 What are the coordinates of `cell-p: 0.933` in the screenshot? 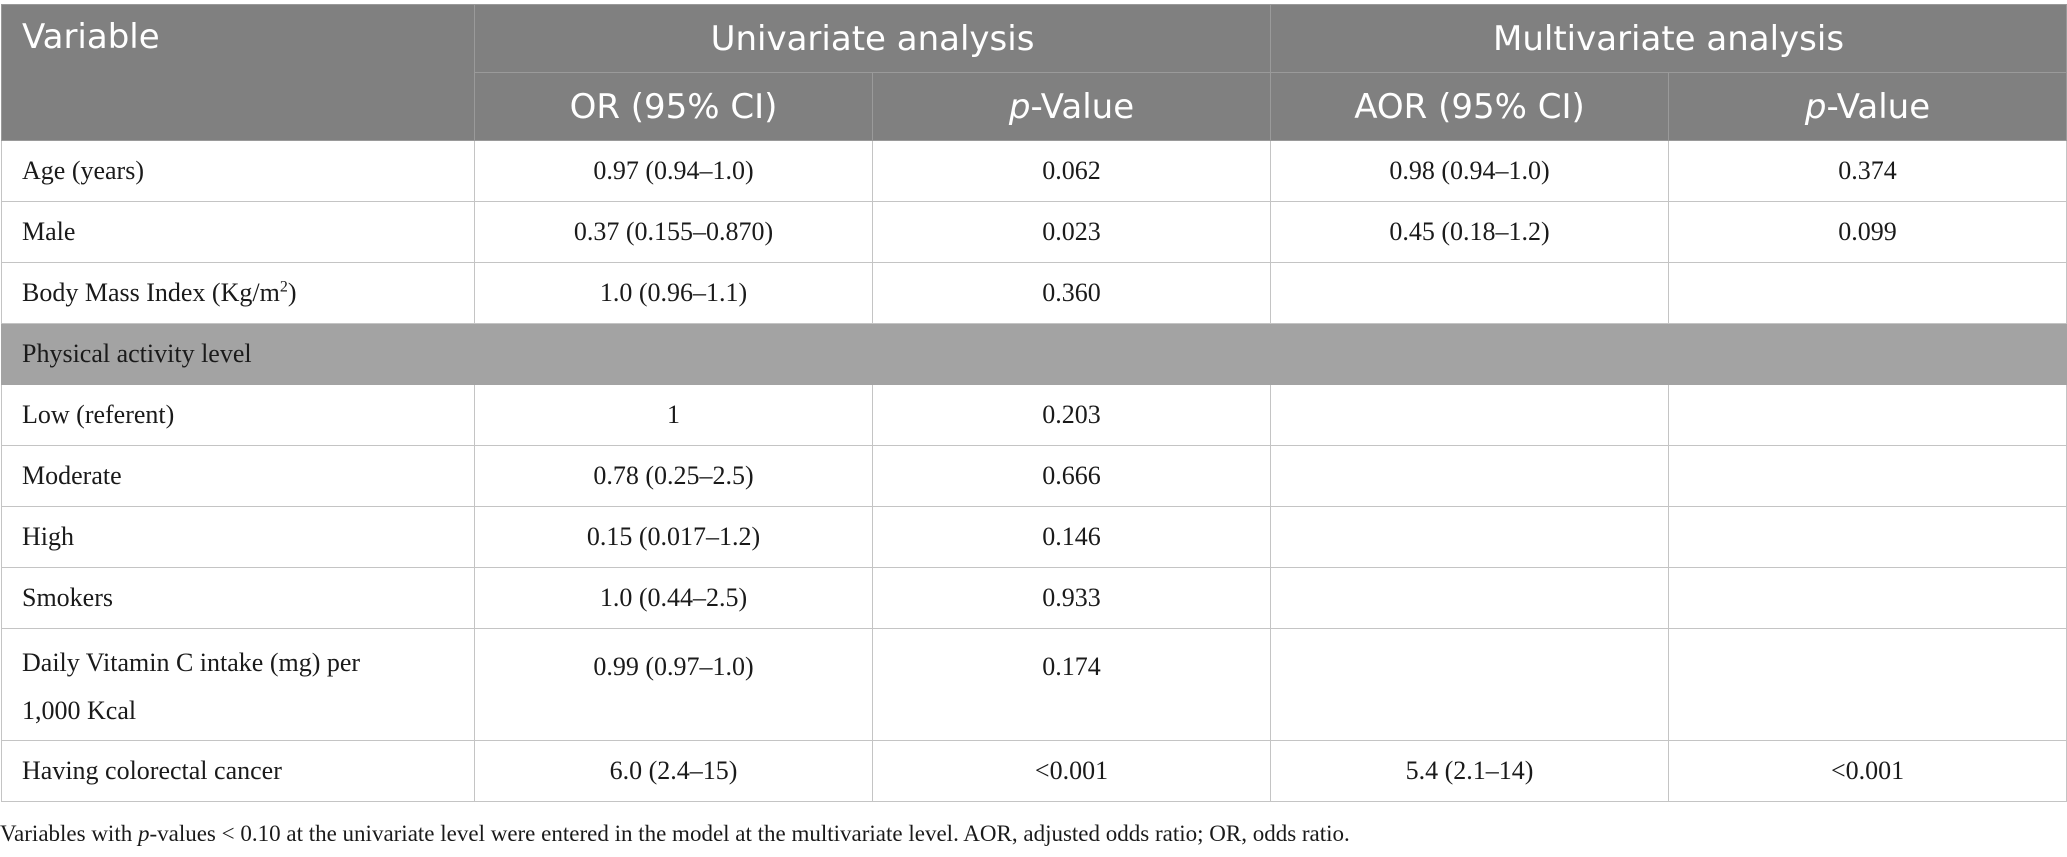 It's located at (1071, 598).